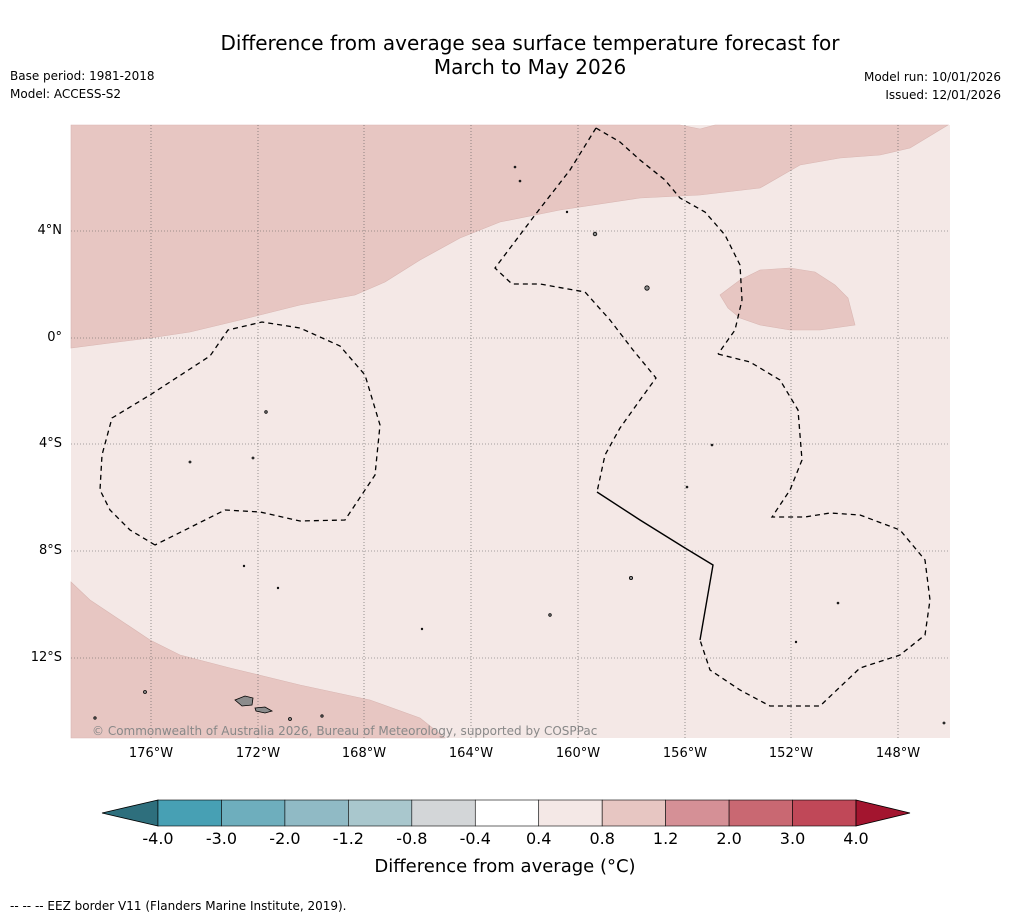 This screenshot has width=1011, height=919. What do you see at coordinates (364, 753) in the screenshot?
I see `lon-label: 168°W` at bounding box center [364, 753].